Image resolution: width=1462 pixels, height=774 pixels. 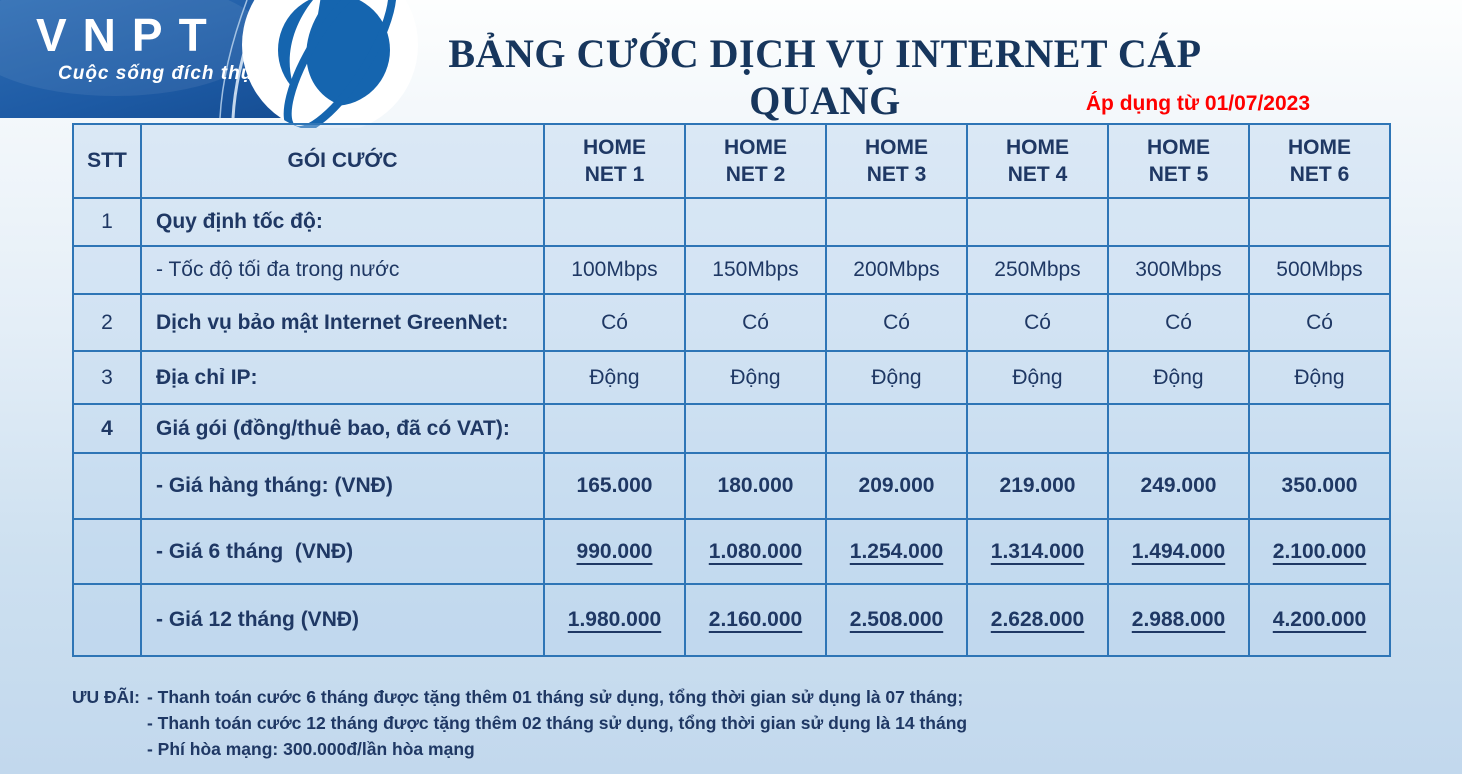 What do you see at coordinates (1037, 161) in the screenshot?
I see `column-header-plan-4: HOME NET 4` at bounding box center [1037, 161].